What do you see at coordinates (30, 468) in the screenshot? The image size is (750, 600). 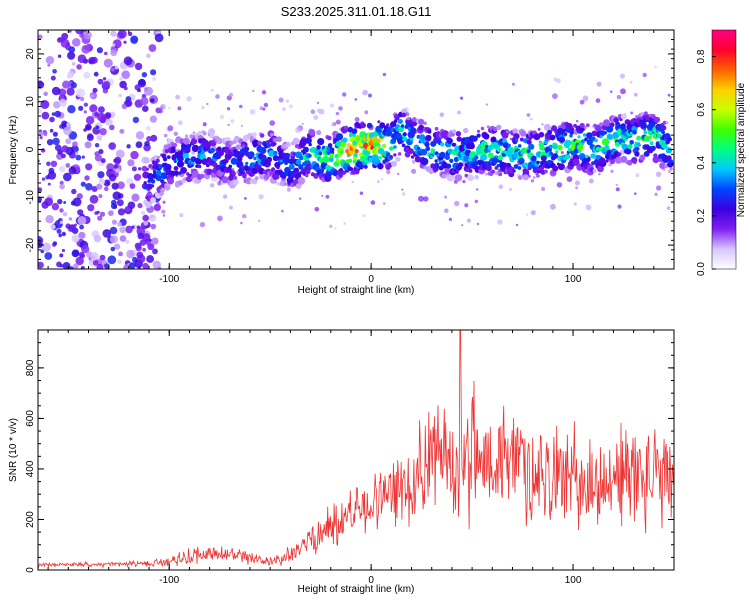 I see `y-tick-label: 400` at bounding box center [30, 468].